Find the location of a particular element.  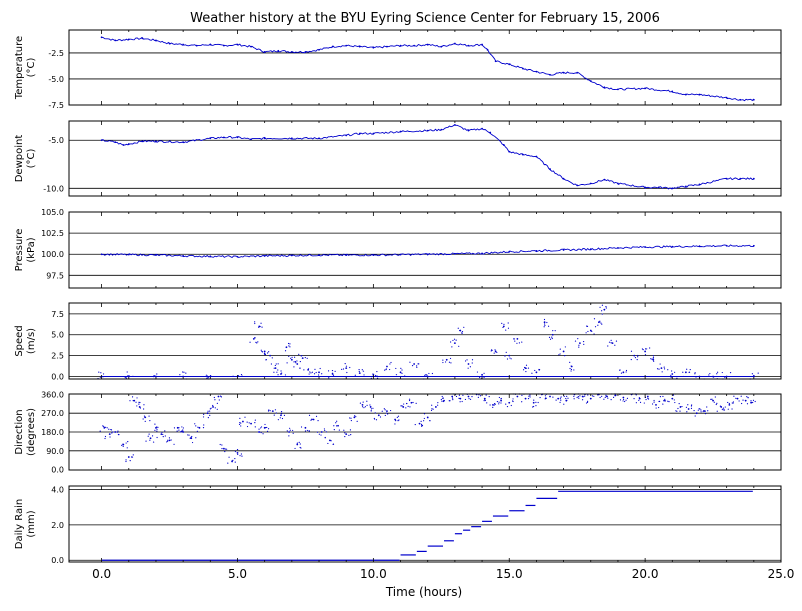

pressure-y-unit: (kPa) is located at coordinates (31, 249).